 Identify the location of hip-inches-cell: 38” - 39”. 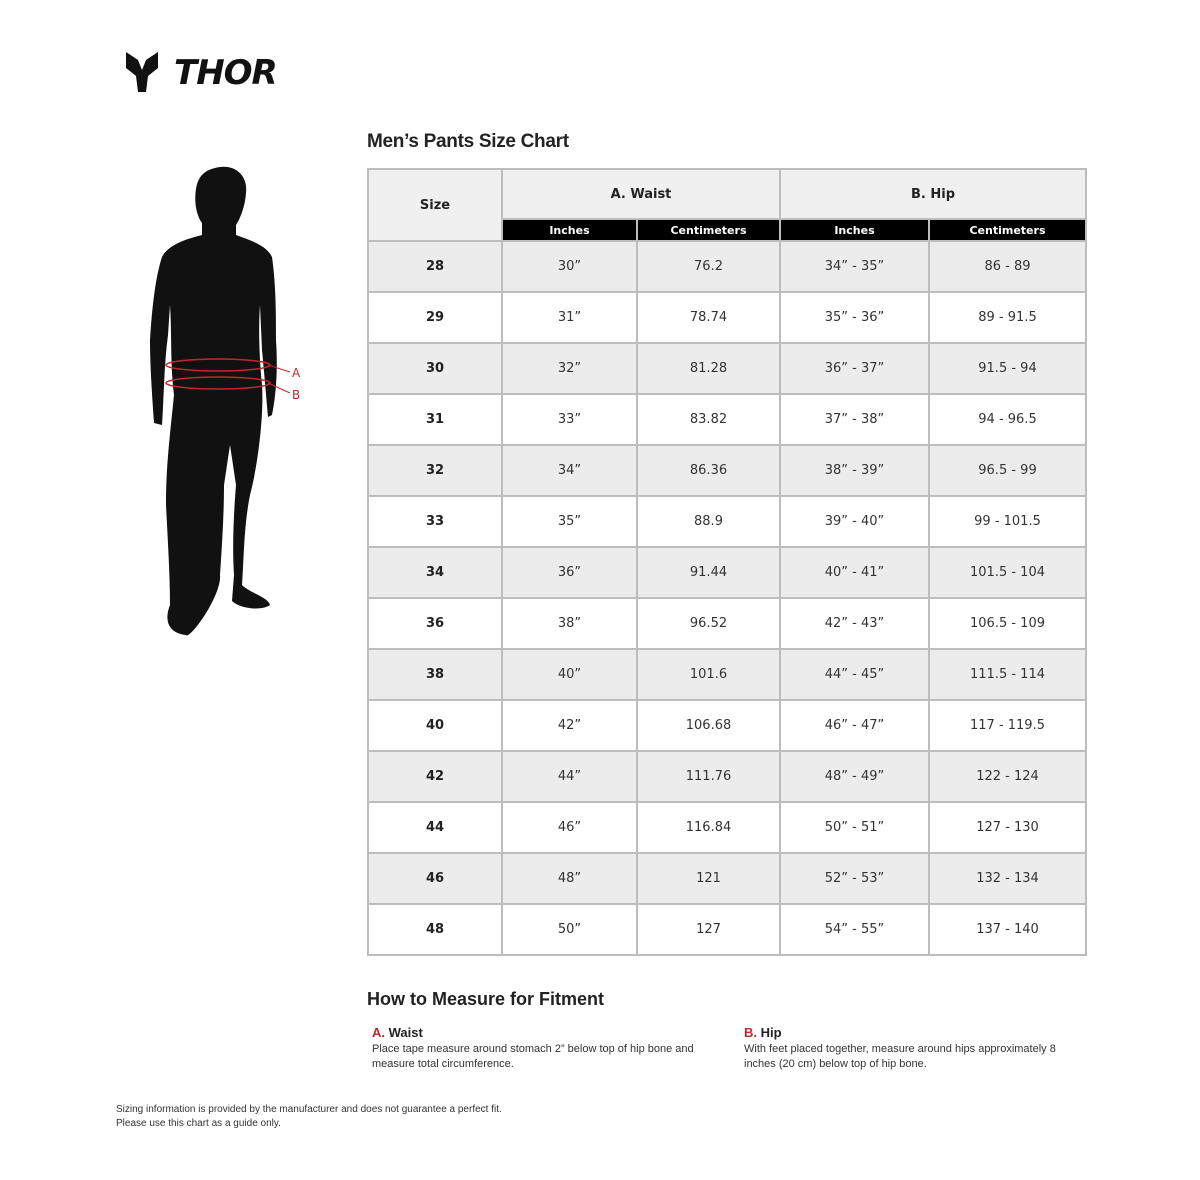
(854, 470).